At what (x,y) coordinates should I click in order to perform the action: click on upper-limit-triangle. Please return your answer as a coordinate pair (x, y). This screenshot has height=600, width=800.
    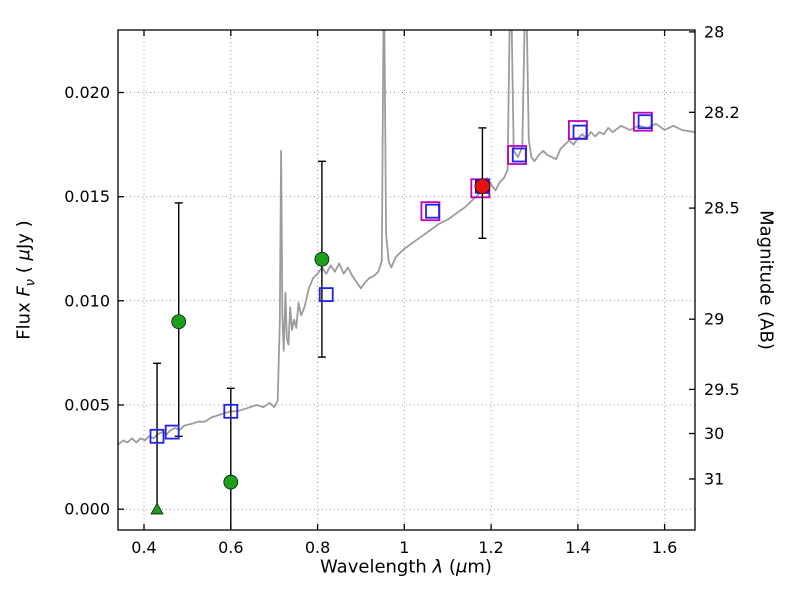
    Looking at the image, I should click on (157, 508).